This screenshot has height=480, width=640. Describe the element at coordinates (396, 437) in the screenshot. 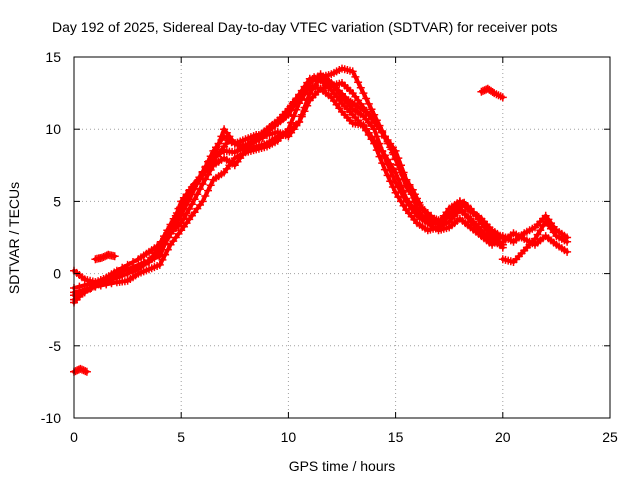

I see `x-tick-label: 15` at that location.